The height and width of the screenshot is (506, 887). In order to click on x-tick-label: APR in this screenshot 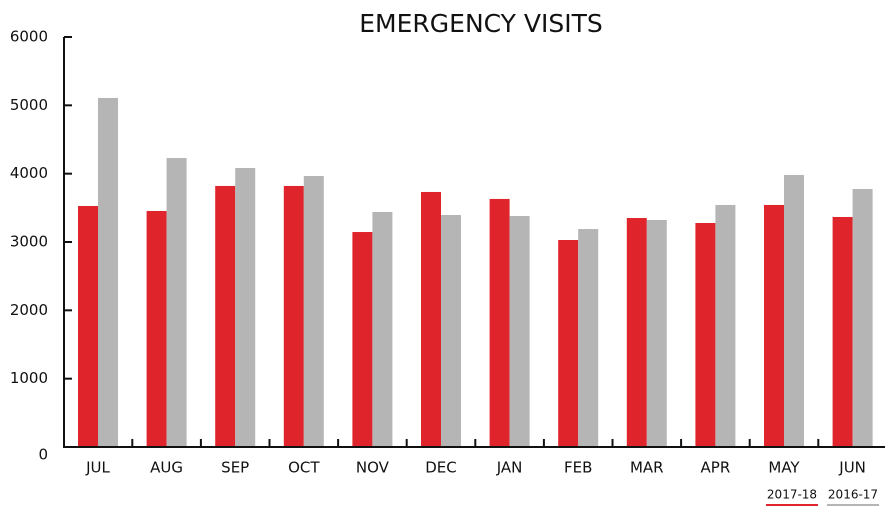, I will do `click(716, 468)`.